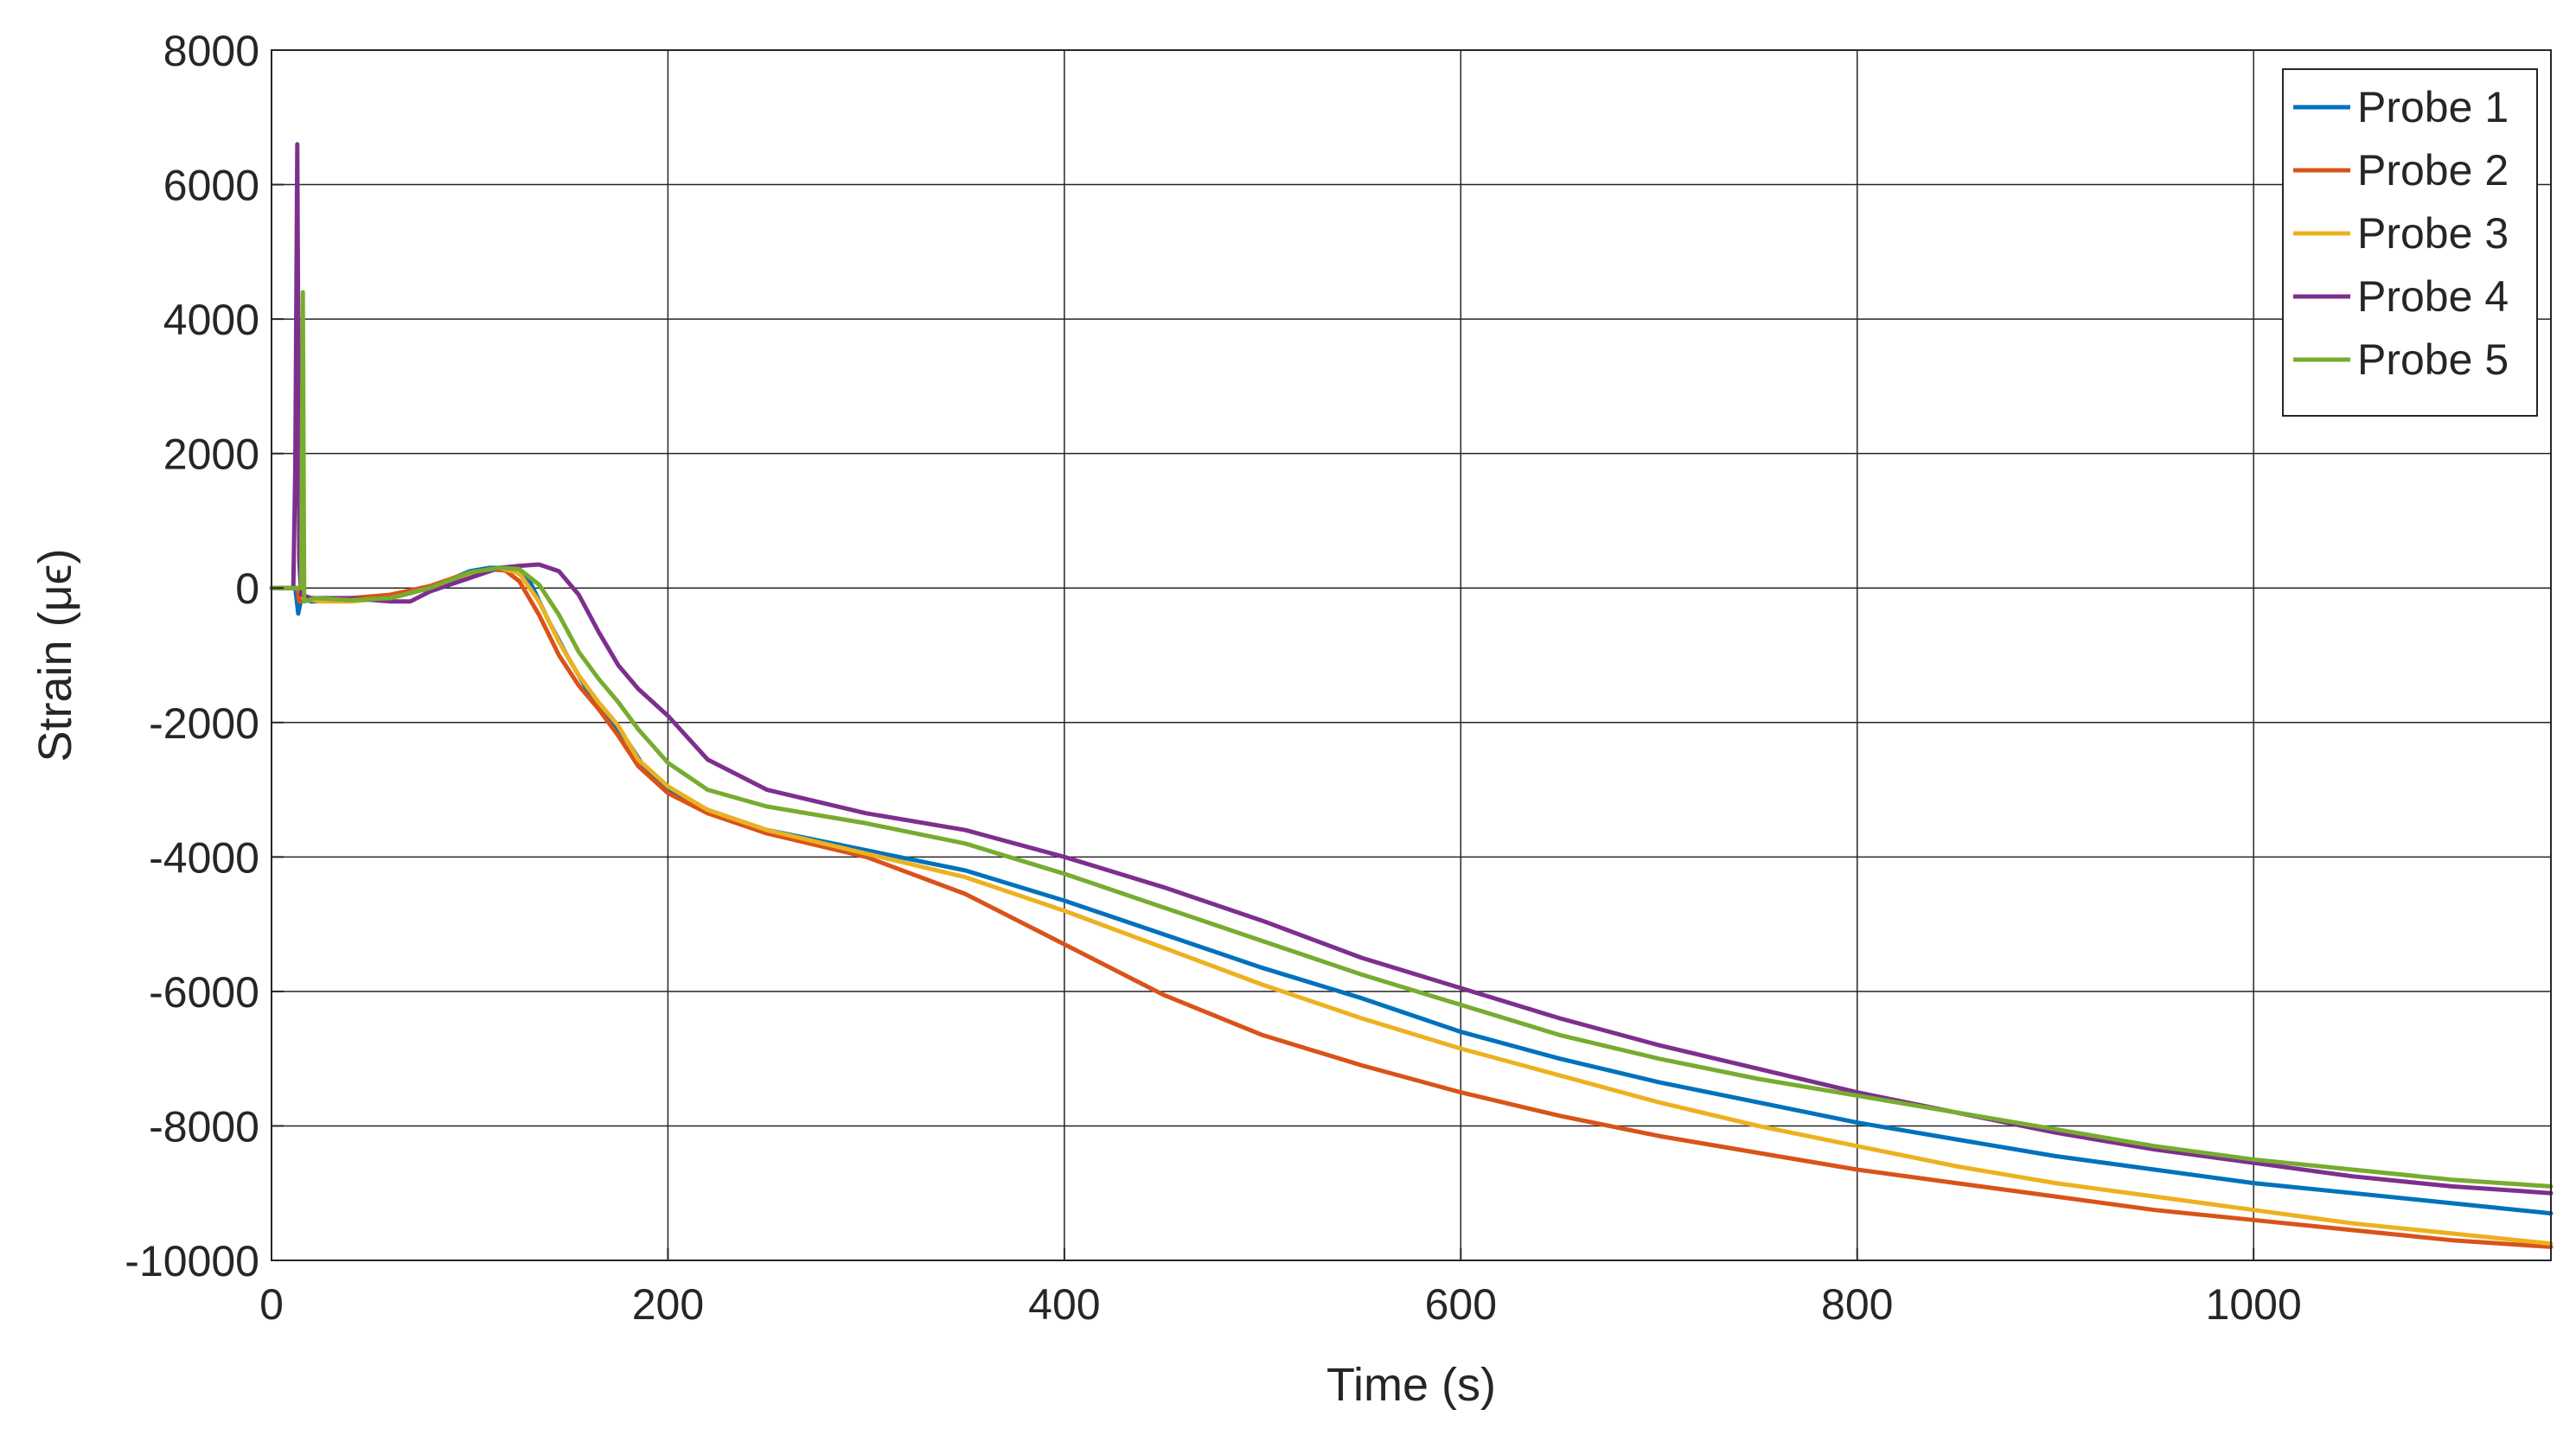 This screenshot has height=1435, width=2576. I want to click on legend-label: Probe 5, so click(2433, 359).